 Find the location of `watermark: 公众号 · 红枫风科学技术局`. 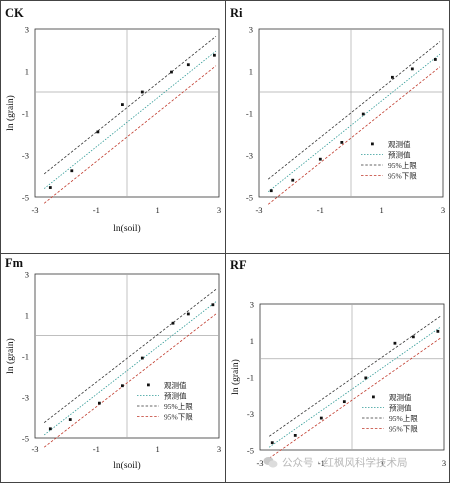

watermark: 公众号 · 红枫风科学技术局 is located at coordinates (350, 462).